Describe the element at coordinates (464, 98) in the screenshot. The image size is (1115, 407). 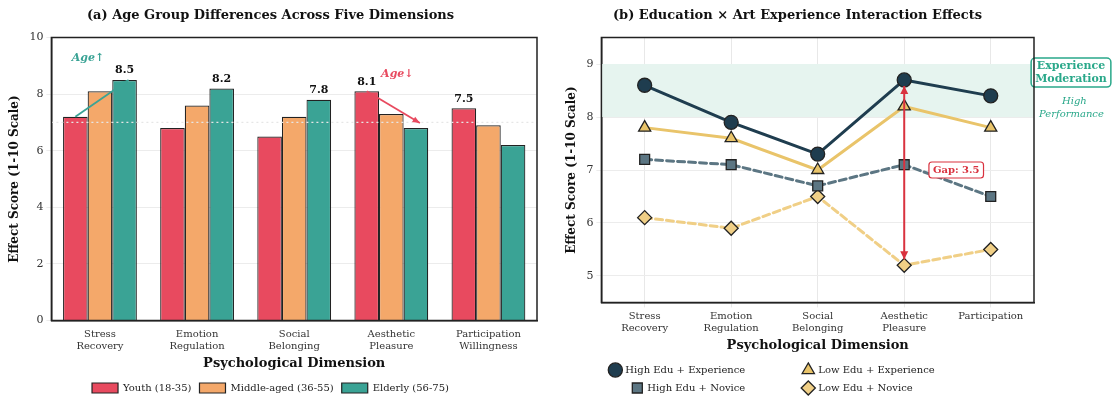
I see `data-label: 7.5` at that location.